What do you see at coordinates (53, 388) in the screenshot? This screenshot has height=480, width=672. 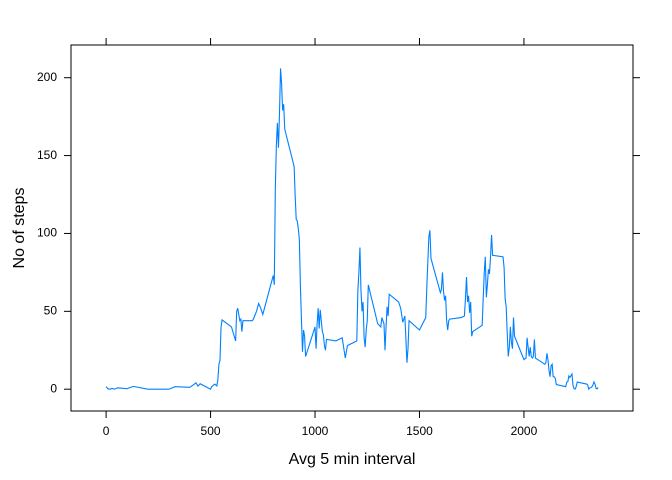 I see `y-tick-label: 0` at bounding box center [53, 388].